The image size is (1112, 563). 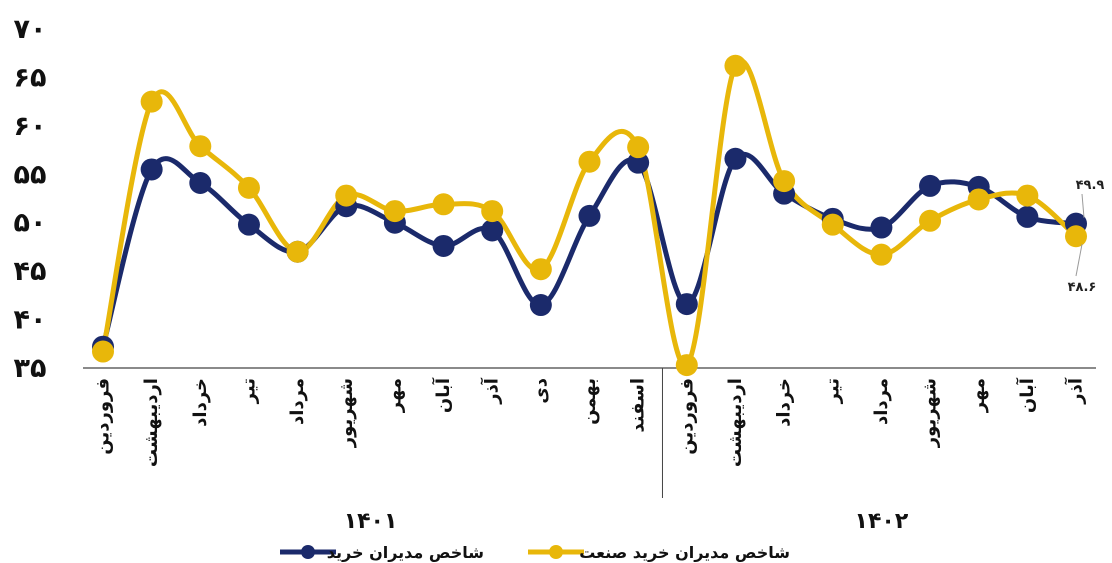 What do you see at coordinates (882, 521) in the screenshot?
I see `year-label-1402: ۱۴۰۲` at bounding box center [882, 521].